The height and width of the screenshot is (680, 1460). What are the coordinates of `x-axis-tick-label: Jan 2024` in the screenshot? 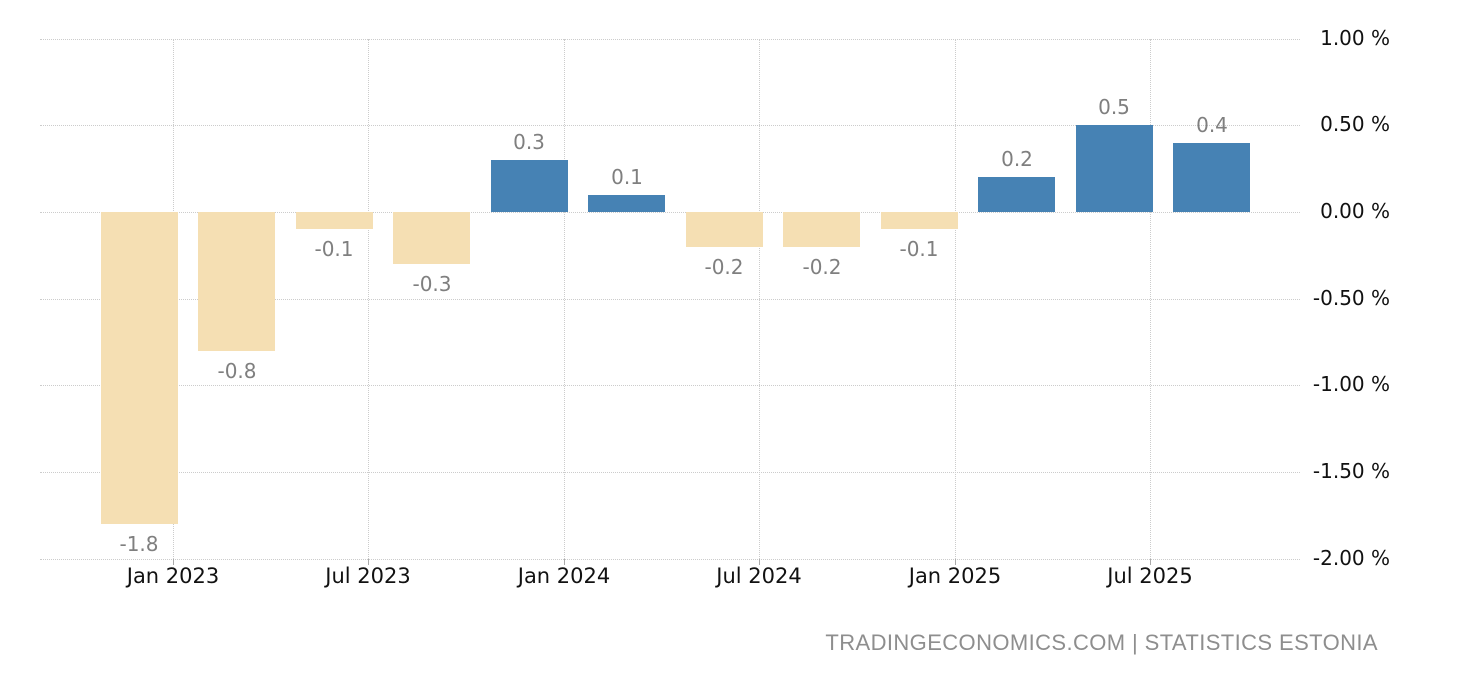 It's located at (564, 576).